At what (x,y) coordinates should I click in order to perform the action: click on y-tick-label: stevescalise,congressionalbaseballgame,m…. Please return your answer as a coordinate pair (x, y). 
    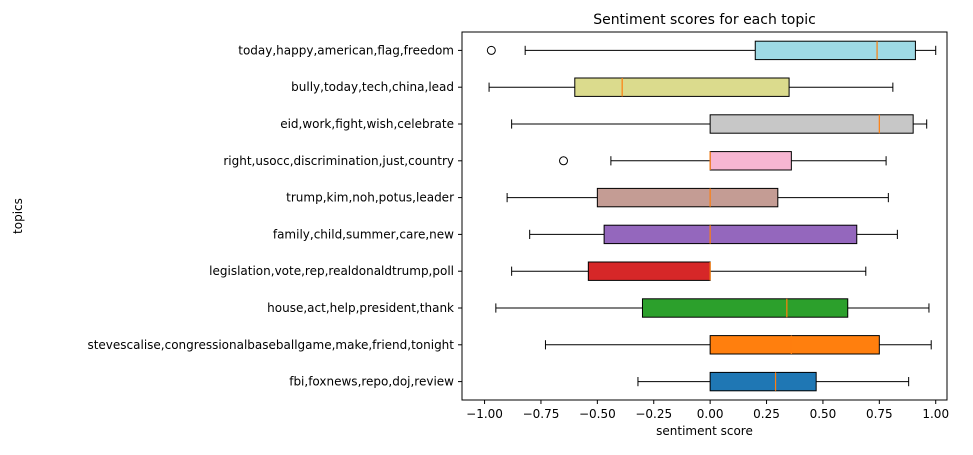
    Looking at the image, I should click on (270, 345).